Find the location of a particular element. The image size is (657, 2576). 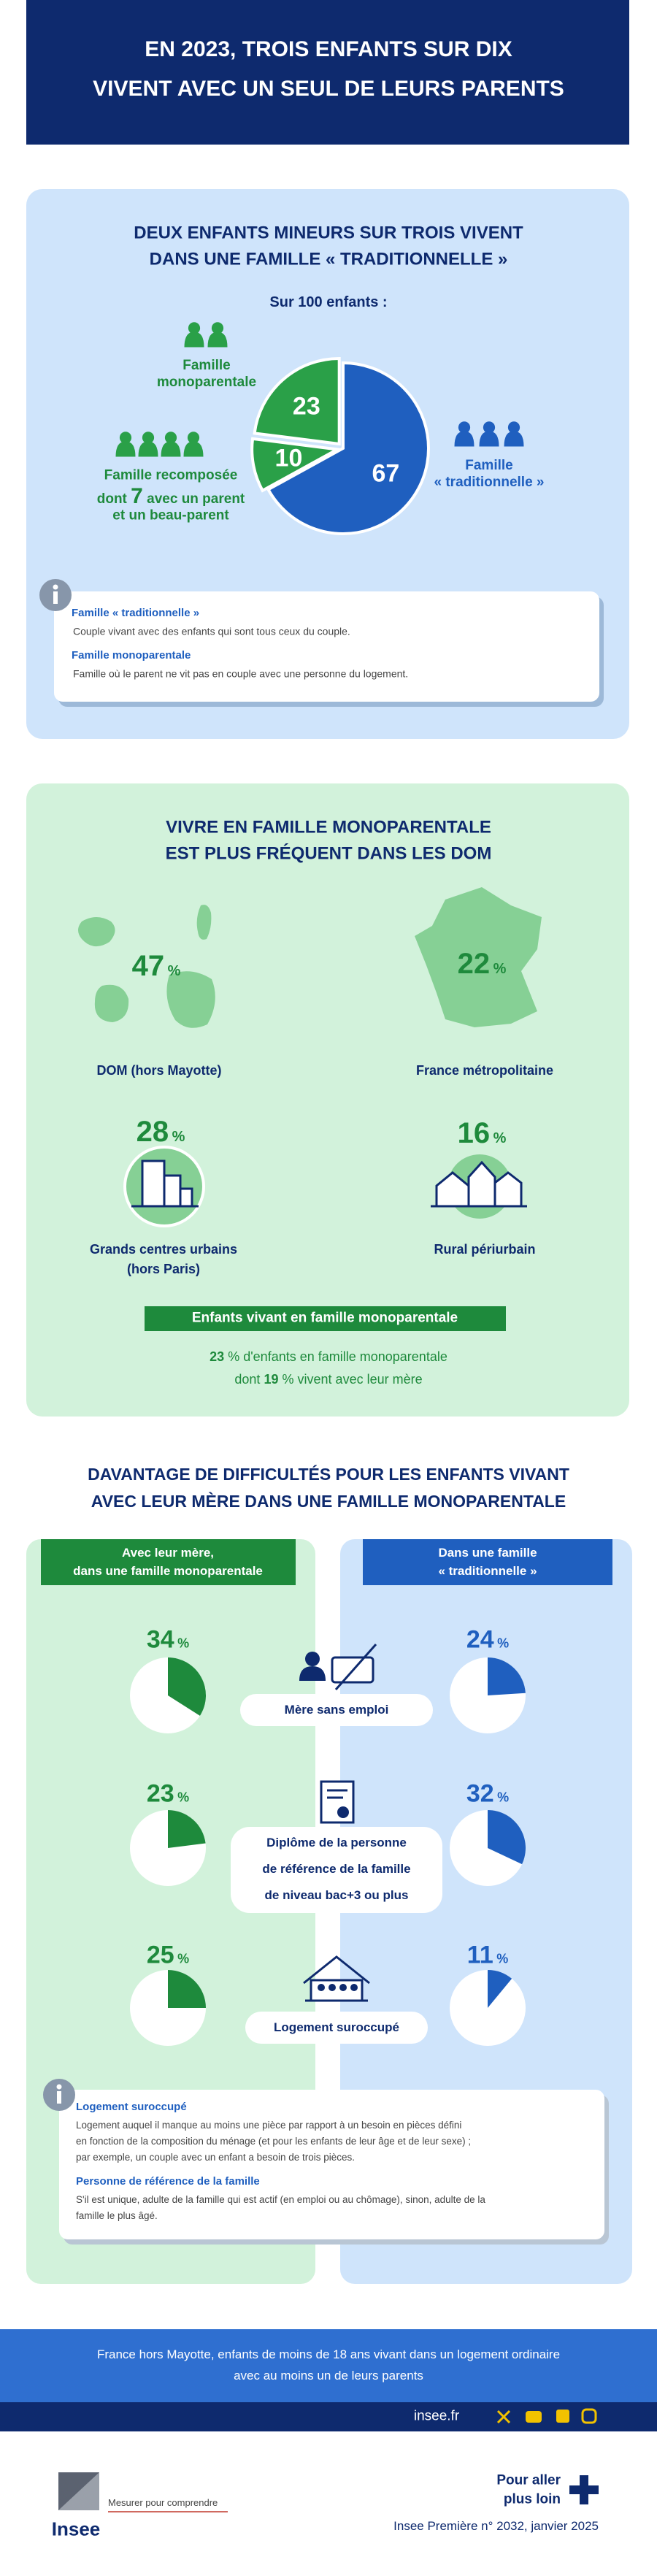

recomposed-detail: et un beau-parent is located at coordinates (170, 516).